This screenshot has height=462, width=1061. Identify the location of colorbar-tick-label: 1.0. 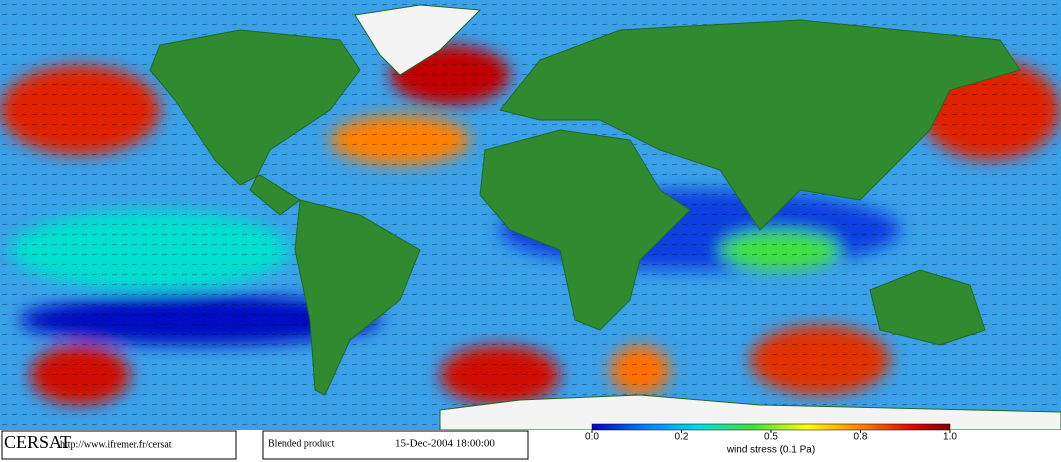
(950, 437).